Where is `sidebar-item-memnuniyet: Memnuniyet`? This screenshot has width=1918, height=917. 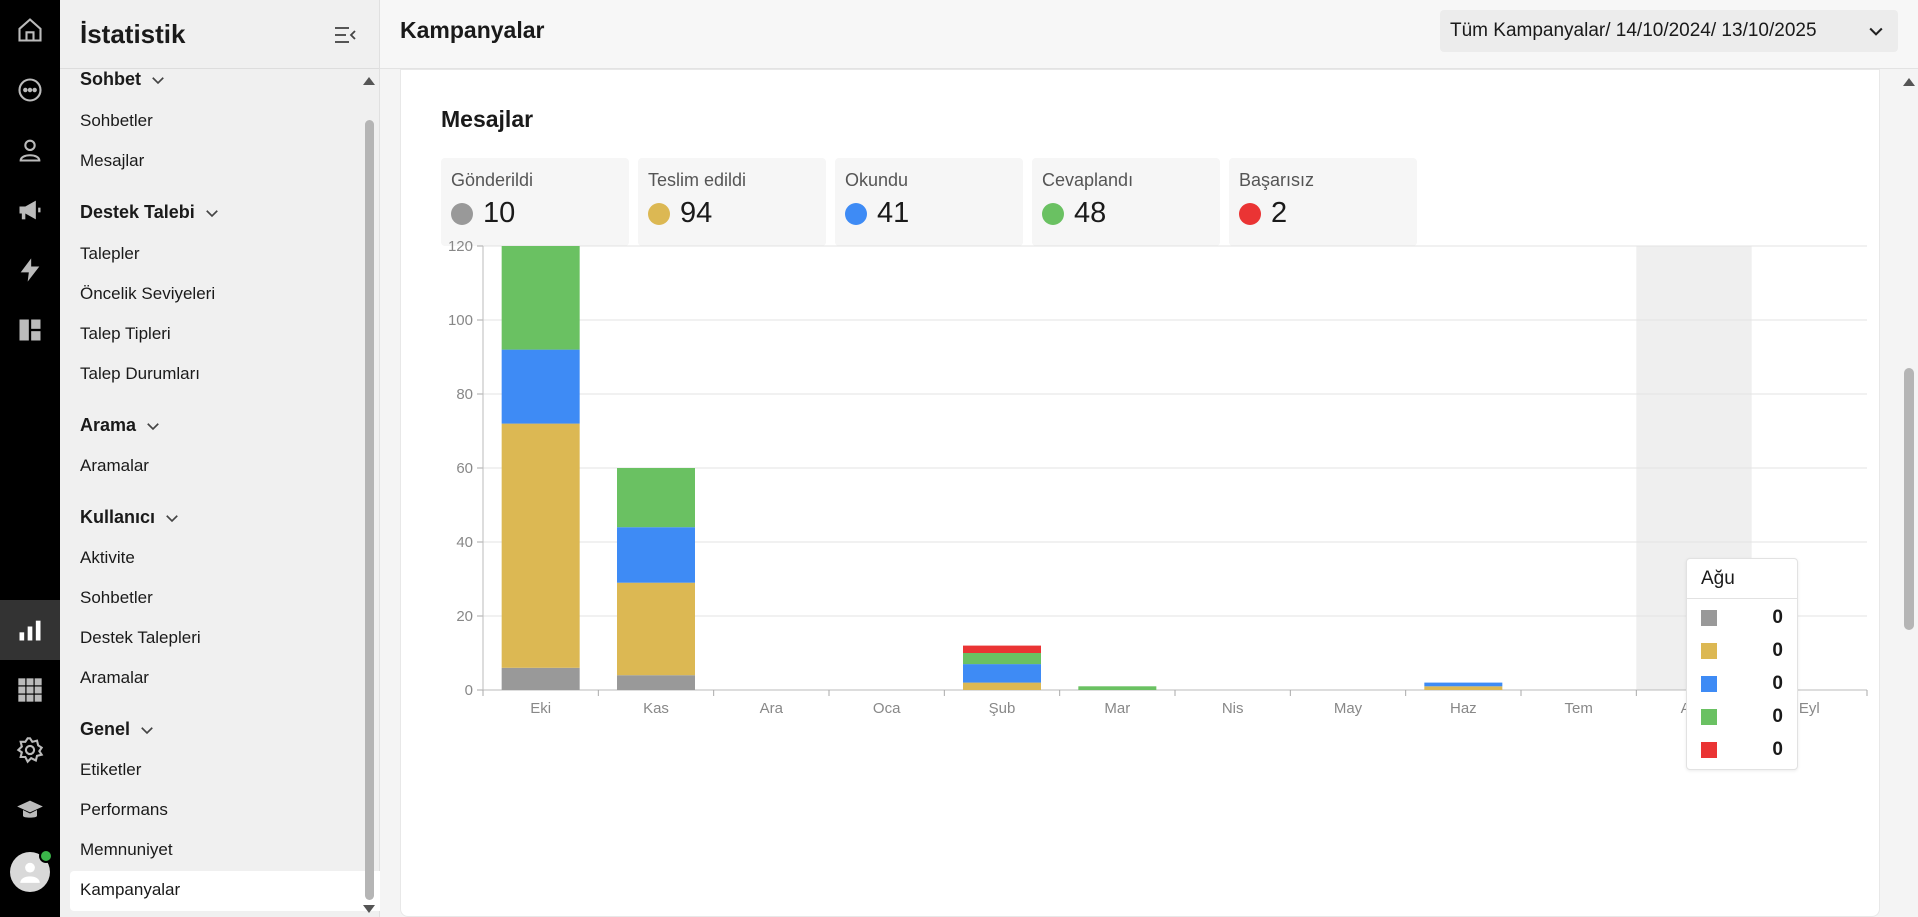 sidebar-item-memnuniyet: Memnuniyet is located at coordinates (126, 849).